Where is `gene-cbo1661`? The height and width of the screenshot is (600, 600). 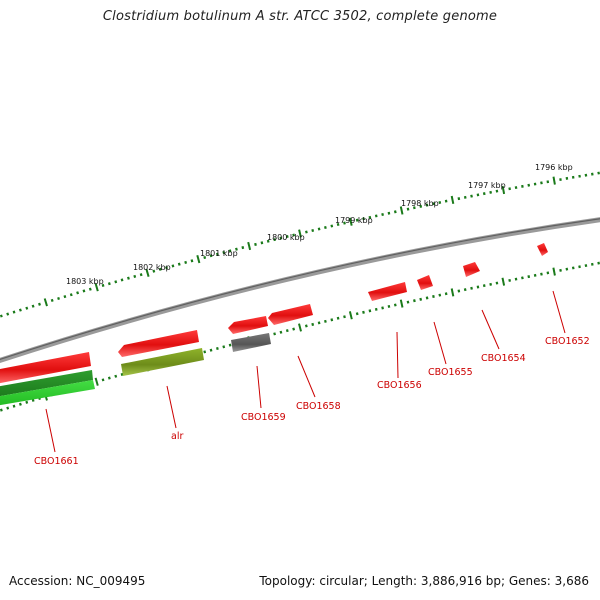
gene-cbo1661 is located at coordinates (47, 379).